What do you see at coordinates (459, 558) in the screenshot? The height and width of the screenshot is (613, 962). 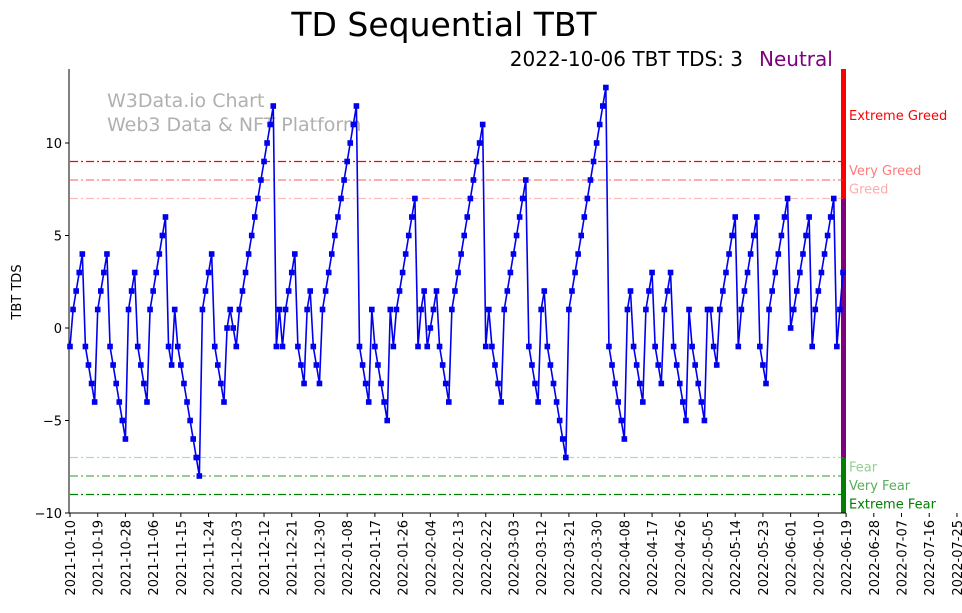 I see `x-tick-label: 2022-02-13` at bounding box center [459, 558].